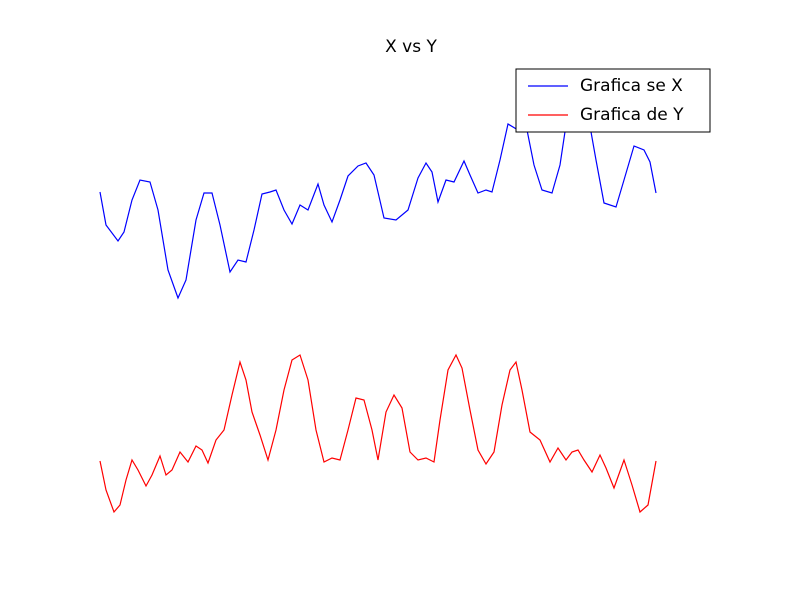 The width and height of the screenshot is (800, 597). I want to click on chart-title: X vs Y, so click(411, 47).